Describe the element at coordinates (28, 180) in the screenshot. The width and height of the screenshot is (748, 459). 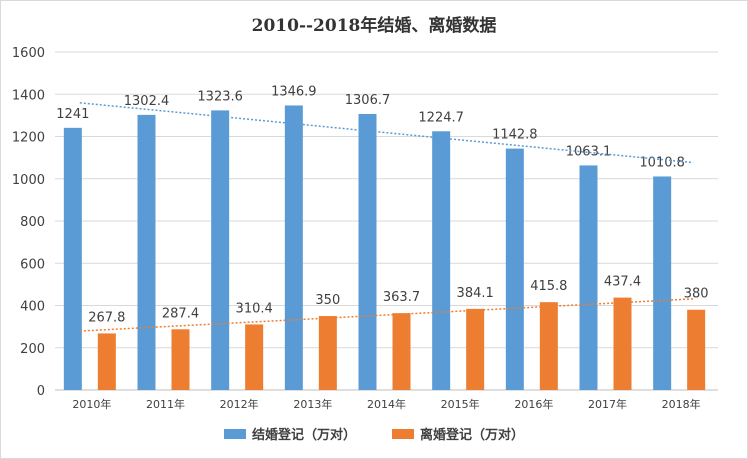
I see `y-tick-label: 1000` at that location.